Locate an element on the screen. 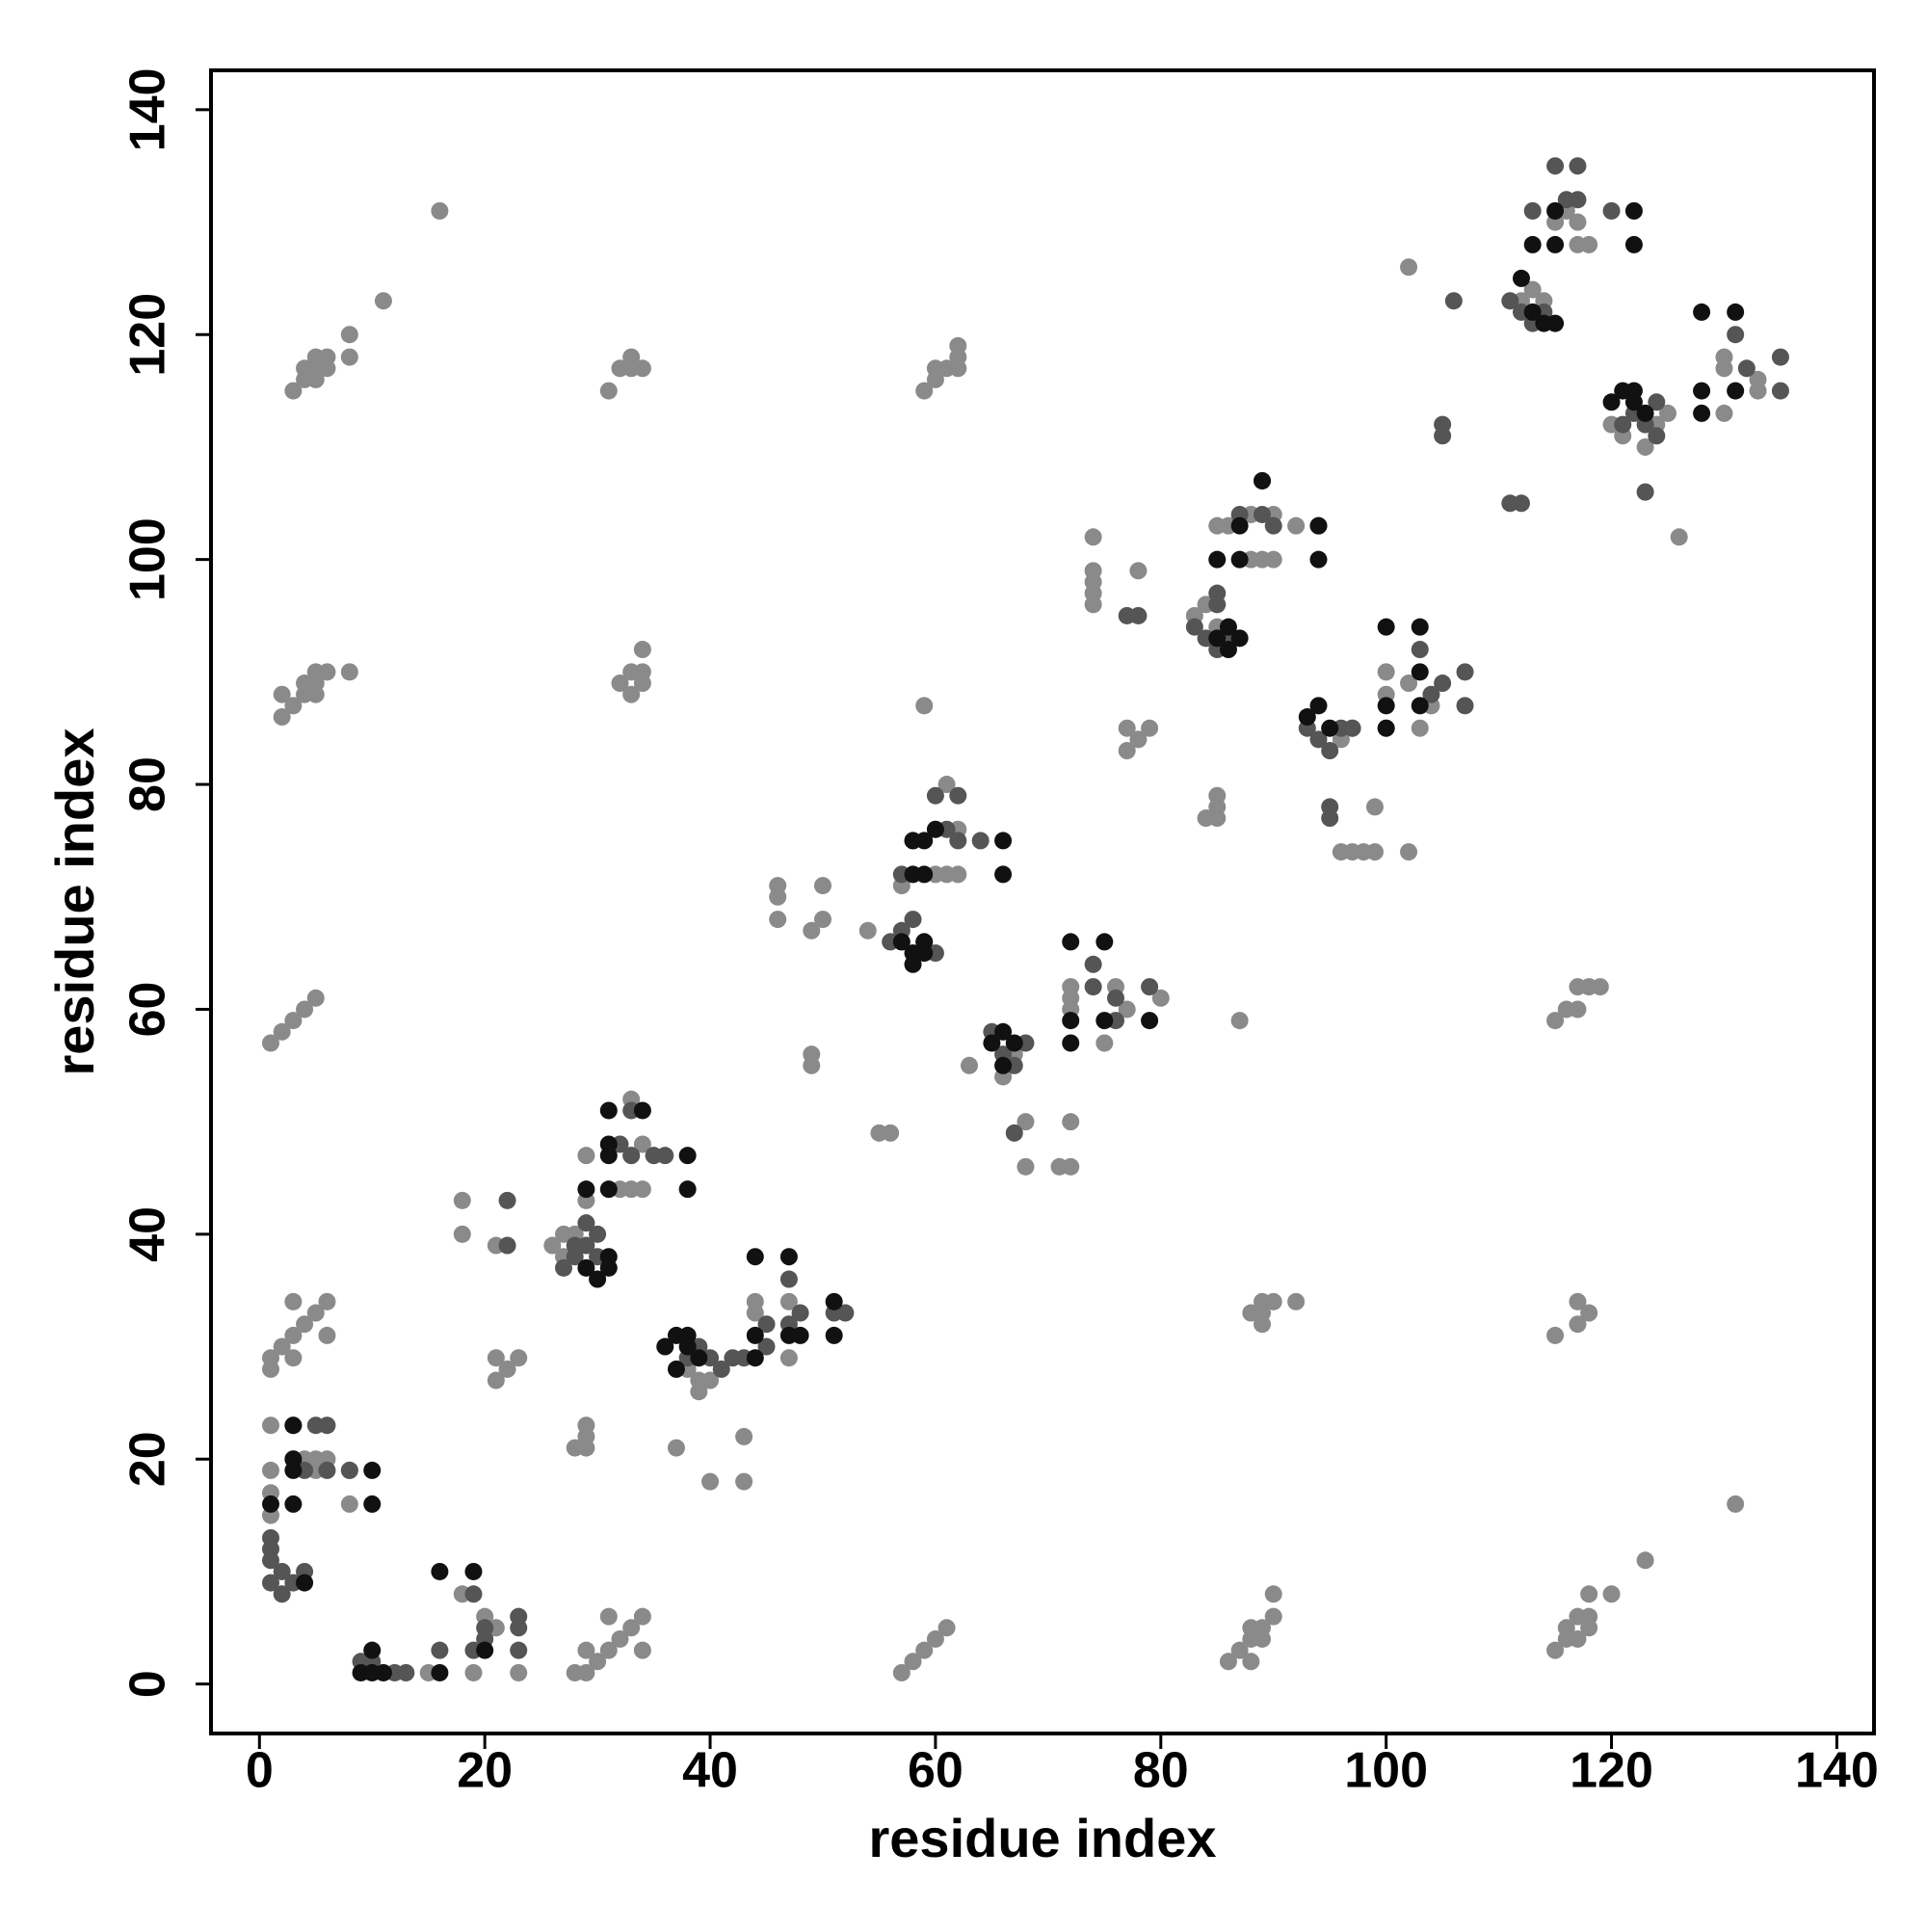 This screenshot has width=1927, height=1932. y-tick-label: 140 is located at coordinates (148, 109).